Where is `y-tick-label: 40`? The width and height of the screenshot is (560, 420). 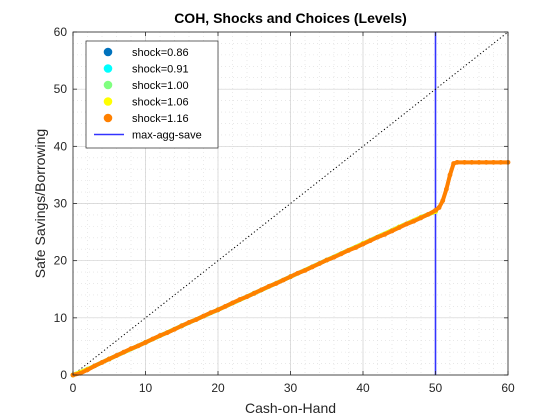
y-tick-label: 40 is located at coordinates (61, 146).